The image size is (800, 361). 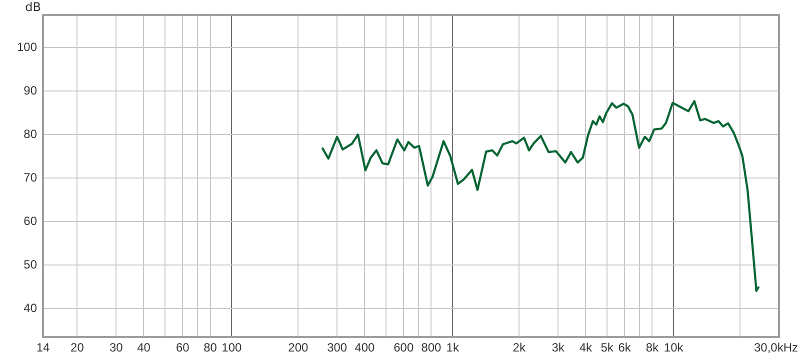 I want to click on x-tick-label: 60, so click(x=183, y=347).